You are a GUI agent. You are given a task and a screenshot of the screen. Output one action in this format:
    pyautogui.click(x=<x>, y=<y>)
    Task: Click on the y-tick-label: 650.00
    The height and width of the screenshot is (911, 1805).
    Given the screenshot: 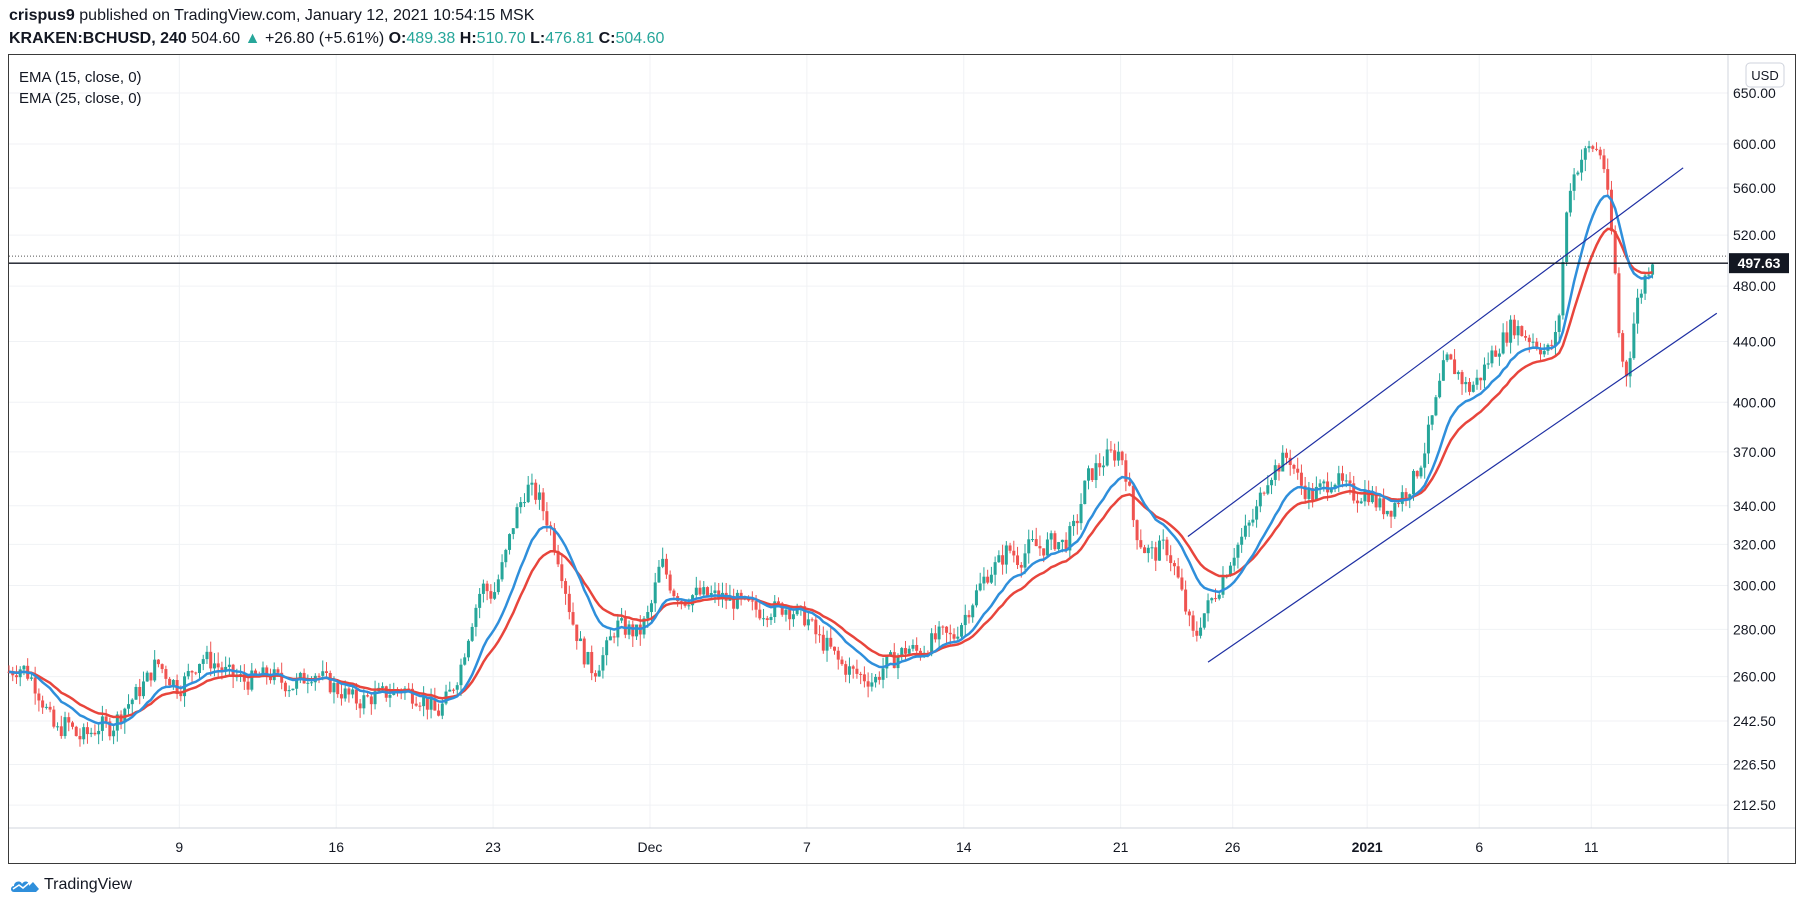 What is the action you would take?
    pyautogui.click(x=1754, y=93)
    